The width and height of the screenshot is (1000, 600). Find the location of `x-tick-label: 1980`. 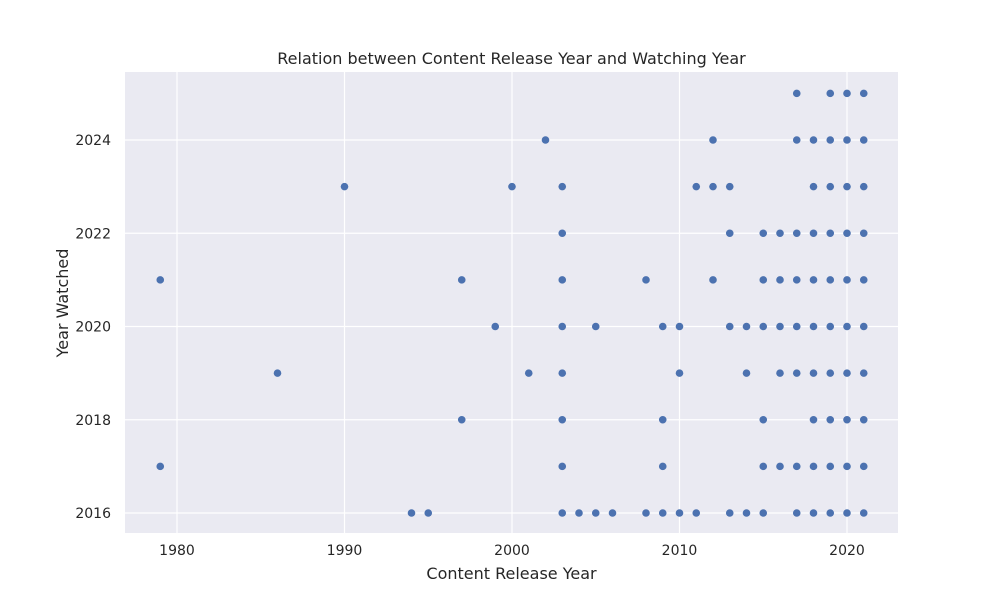

x-tick-label: 1980 is located at coordinates (177, 551).